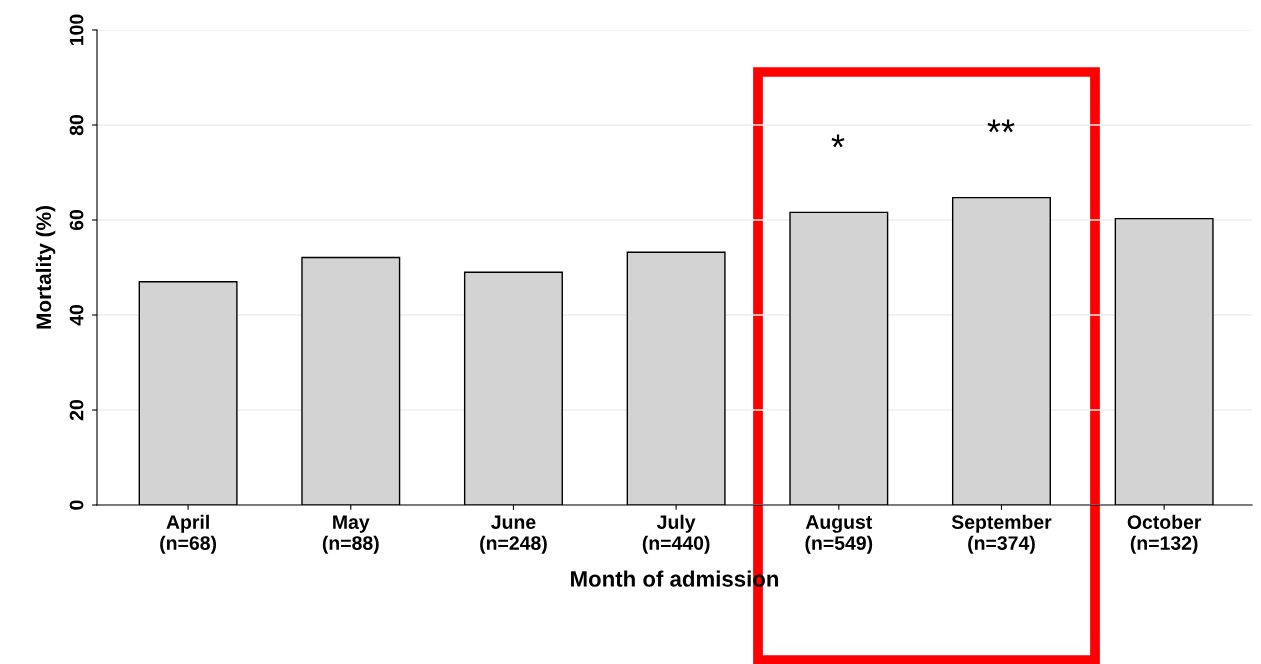 This screenshot has width=1261, height=664. What do you see at coordinates (45, 267) in the screenshot?
I see `y-axis-title: Mortality (%)` at bounding box center [45, 267].